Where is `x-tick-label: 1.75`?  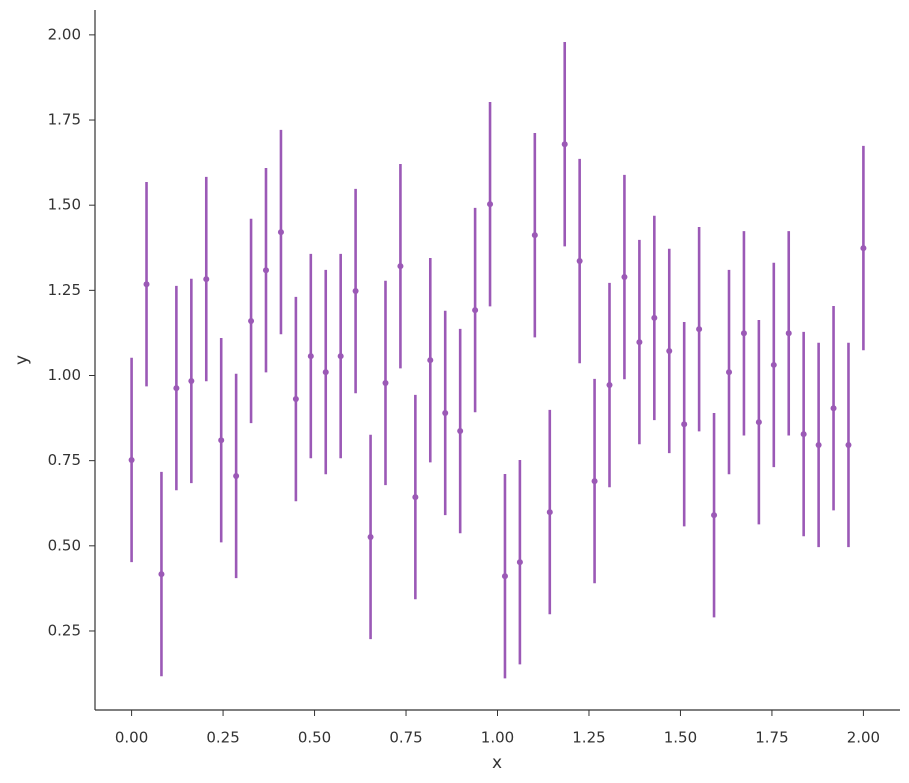 x-tick-label: 1.75 is located at coordinates (771, 738).